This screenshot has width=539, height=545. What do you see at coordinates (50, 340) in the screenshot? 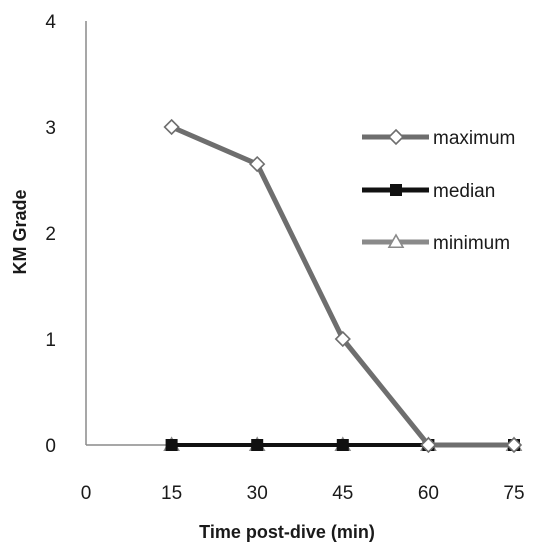
I see `y-tick-label: 1` at bounding box center [50, 340].